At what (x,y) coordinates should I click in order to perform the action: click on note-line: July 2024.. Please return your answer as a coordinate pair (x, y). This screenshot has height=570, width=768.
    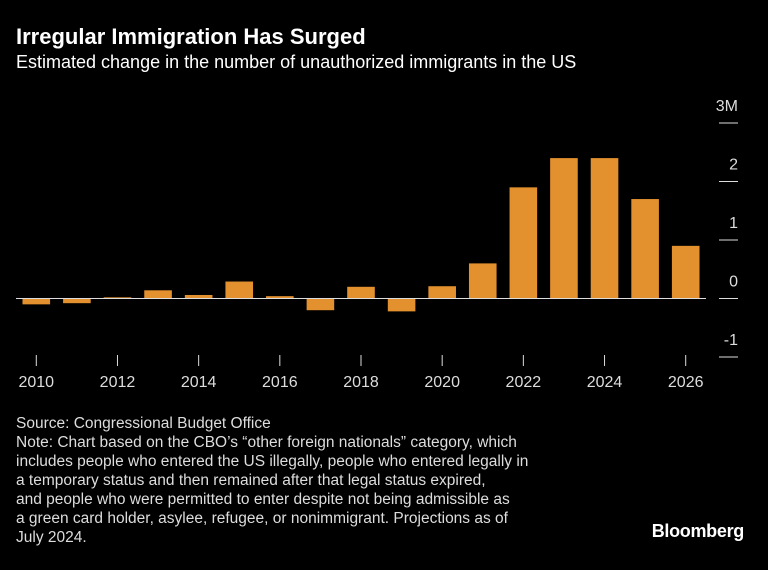
    Looking at the image, I should click on (51, 537).